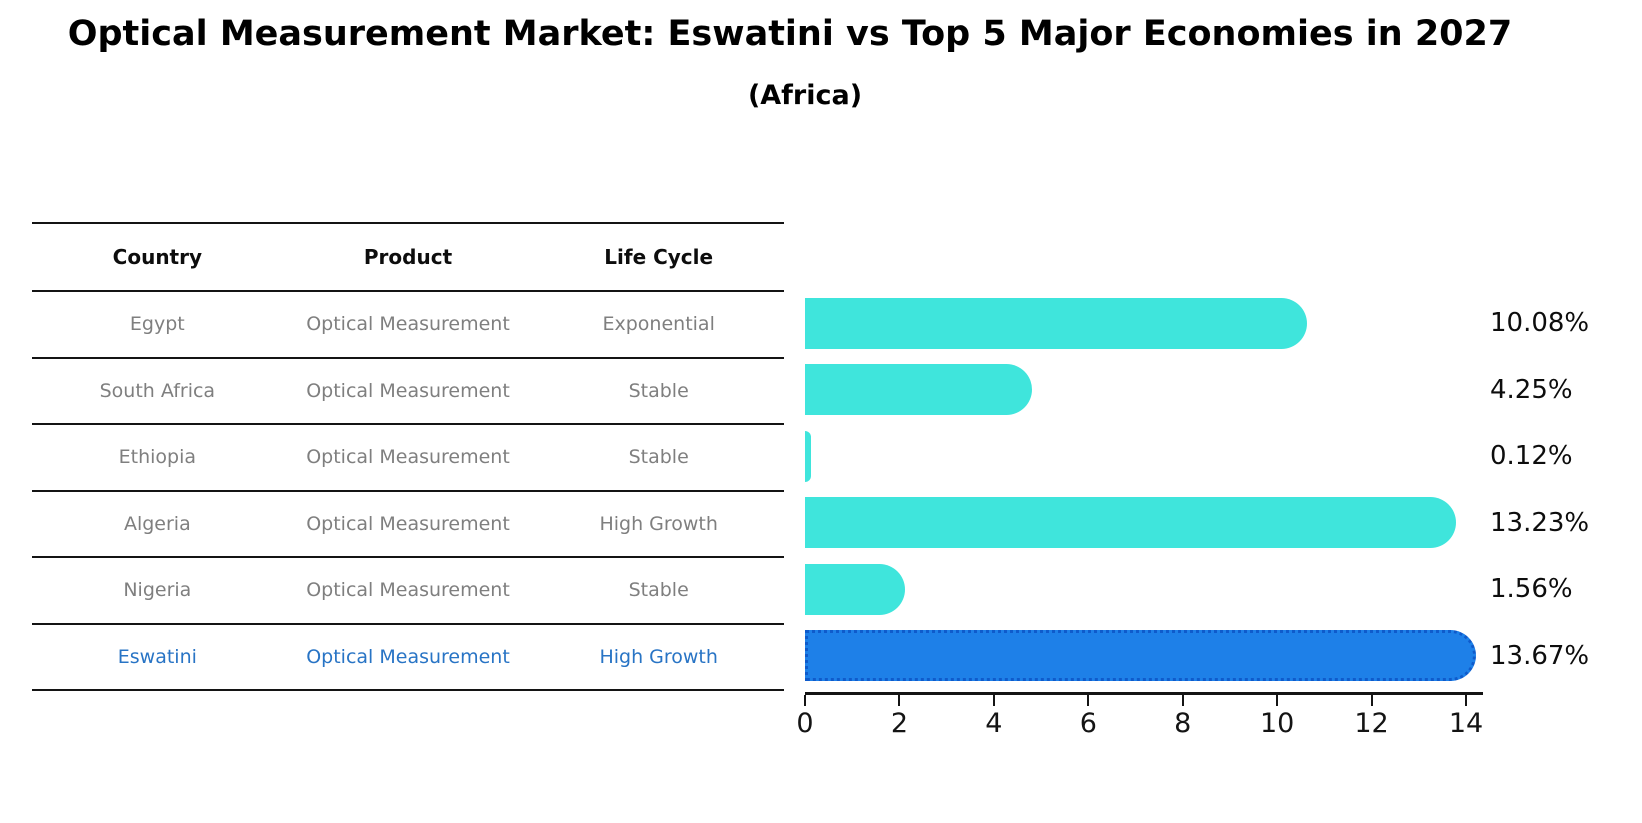  I want to click on cell-country: South Africa, so click(157, 390).